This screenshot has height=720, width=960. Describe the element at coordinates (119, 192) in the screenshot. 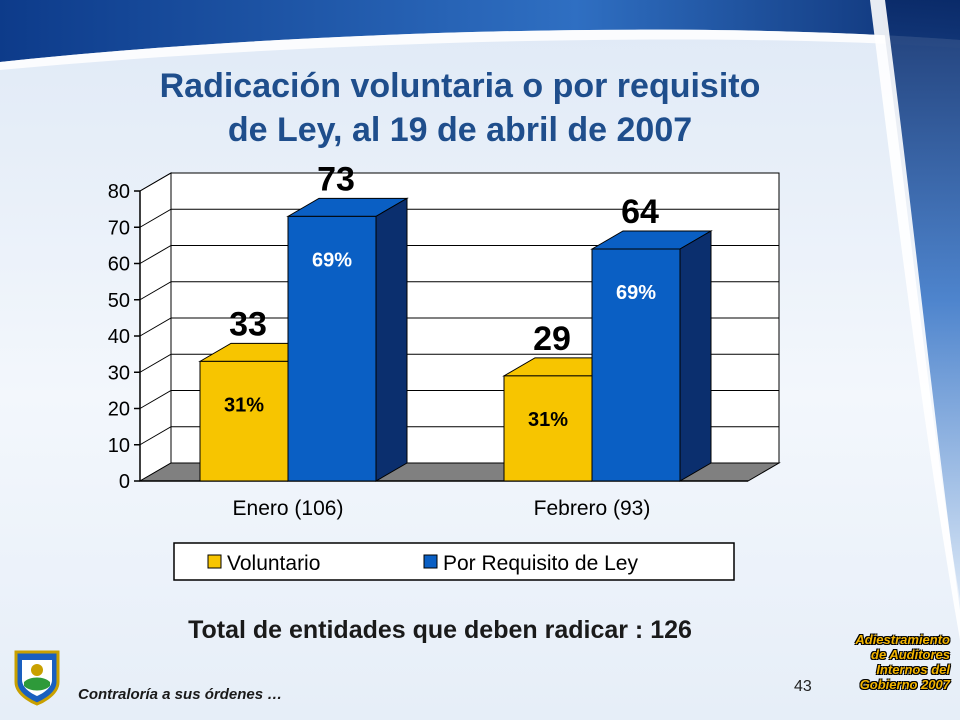

I see `y-tick-label: 80` at that location.